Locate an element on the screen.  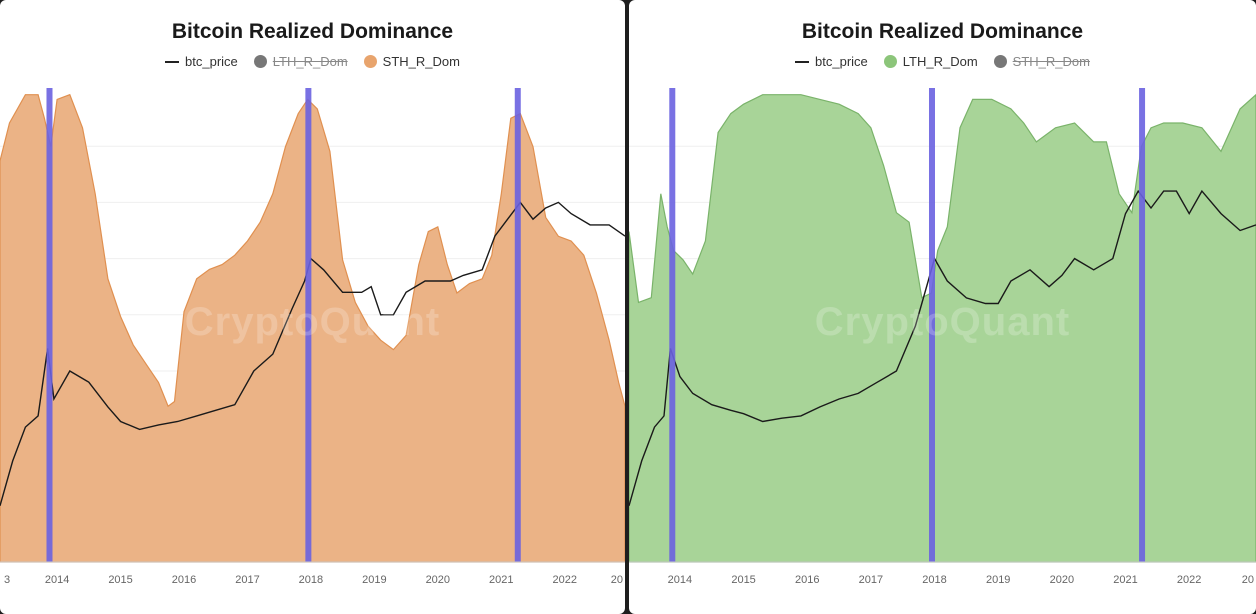
watermark-left: CryptoQuant is located at coordinates (312, 322).